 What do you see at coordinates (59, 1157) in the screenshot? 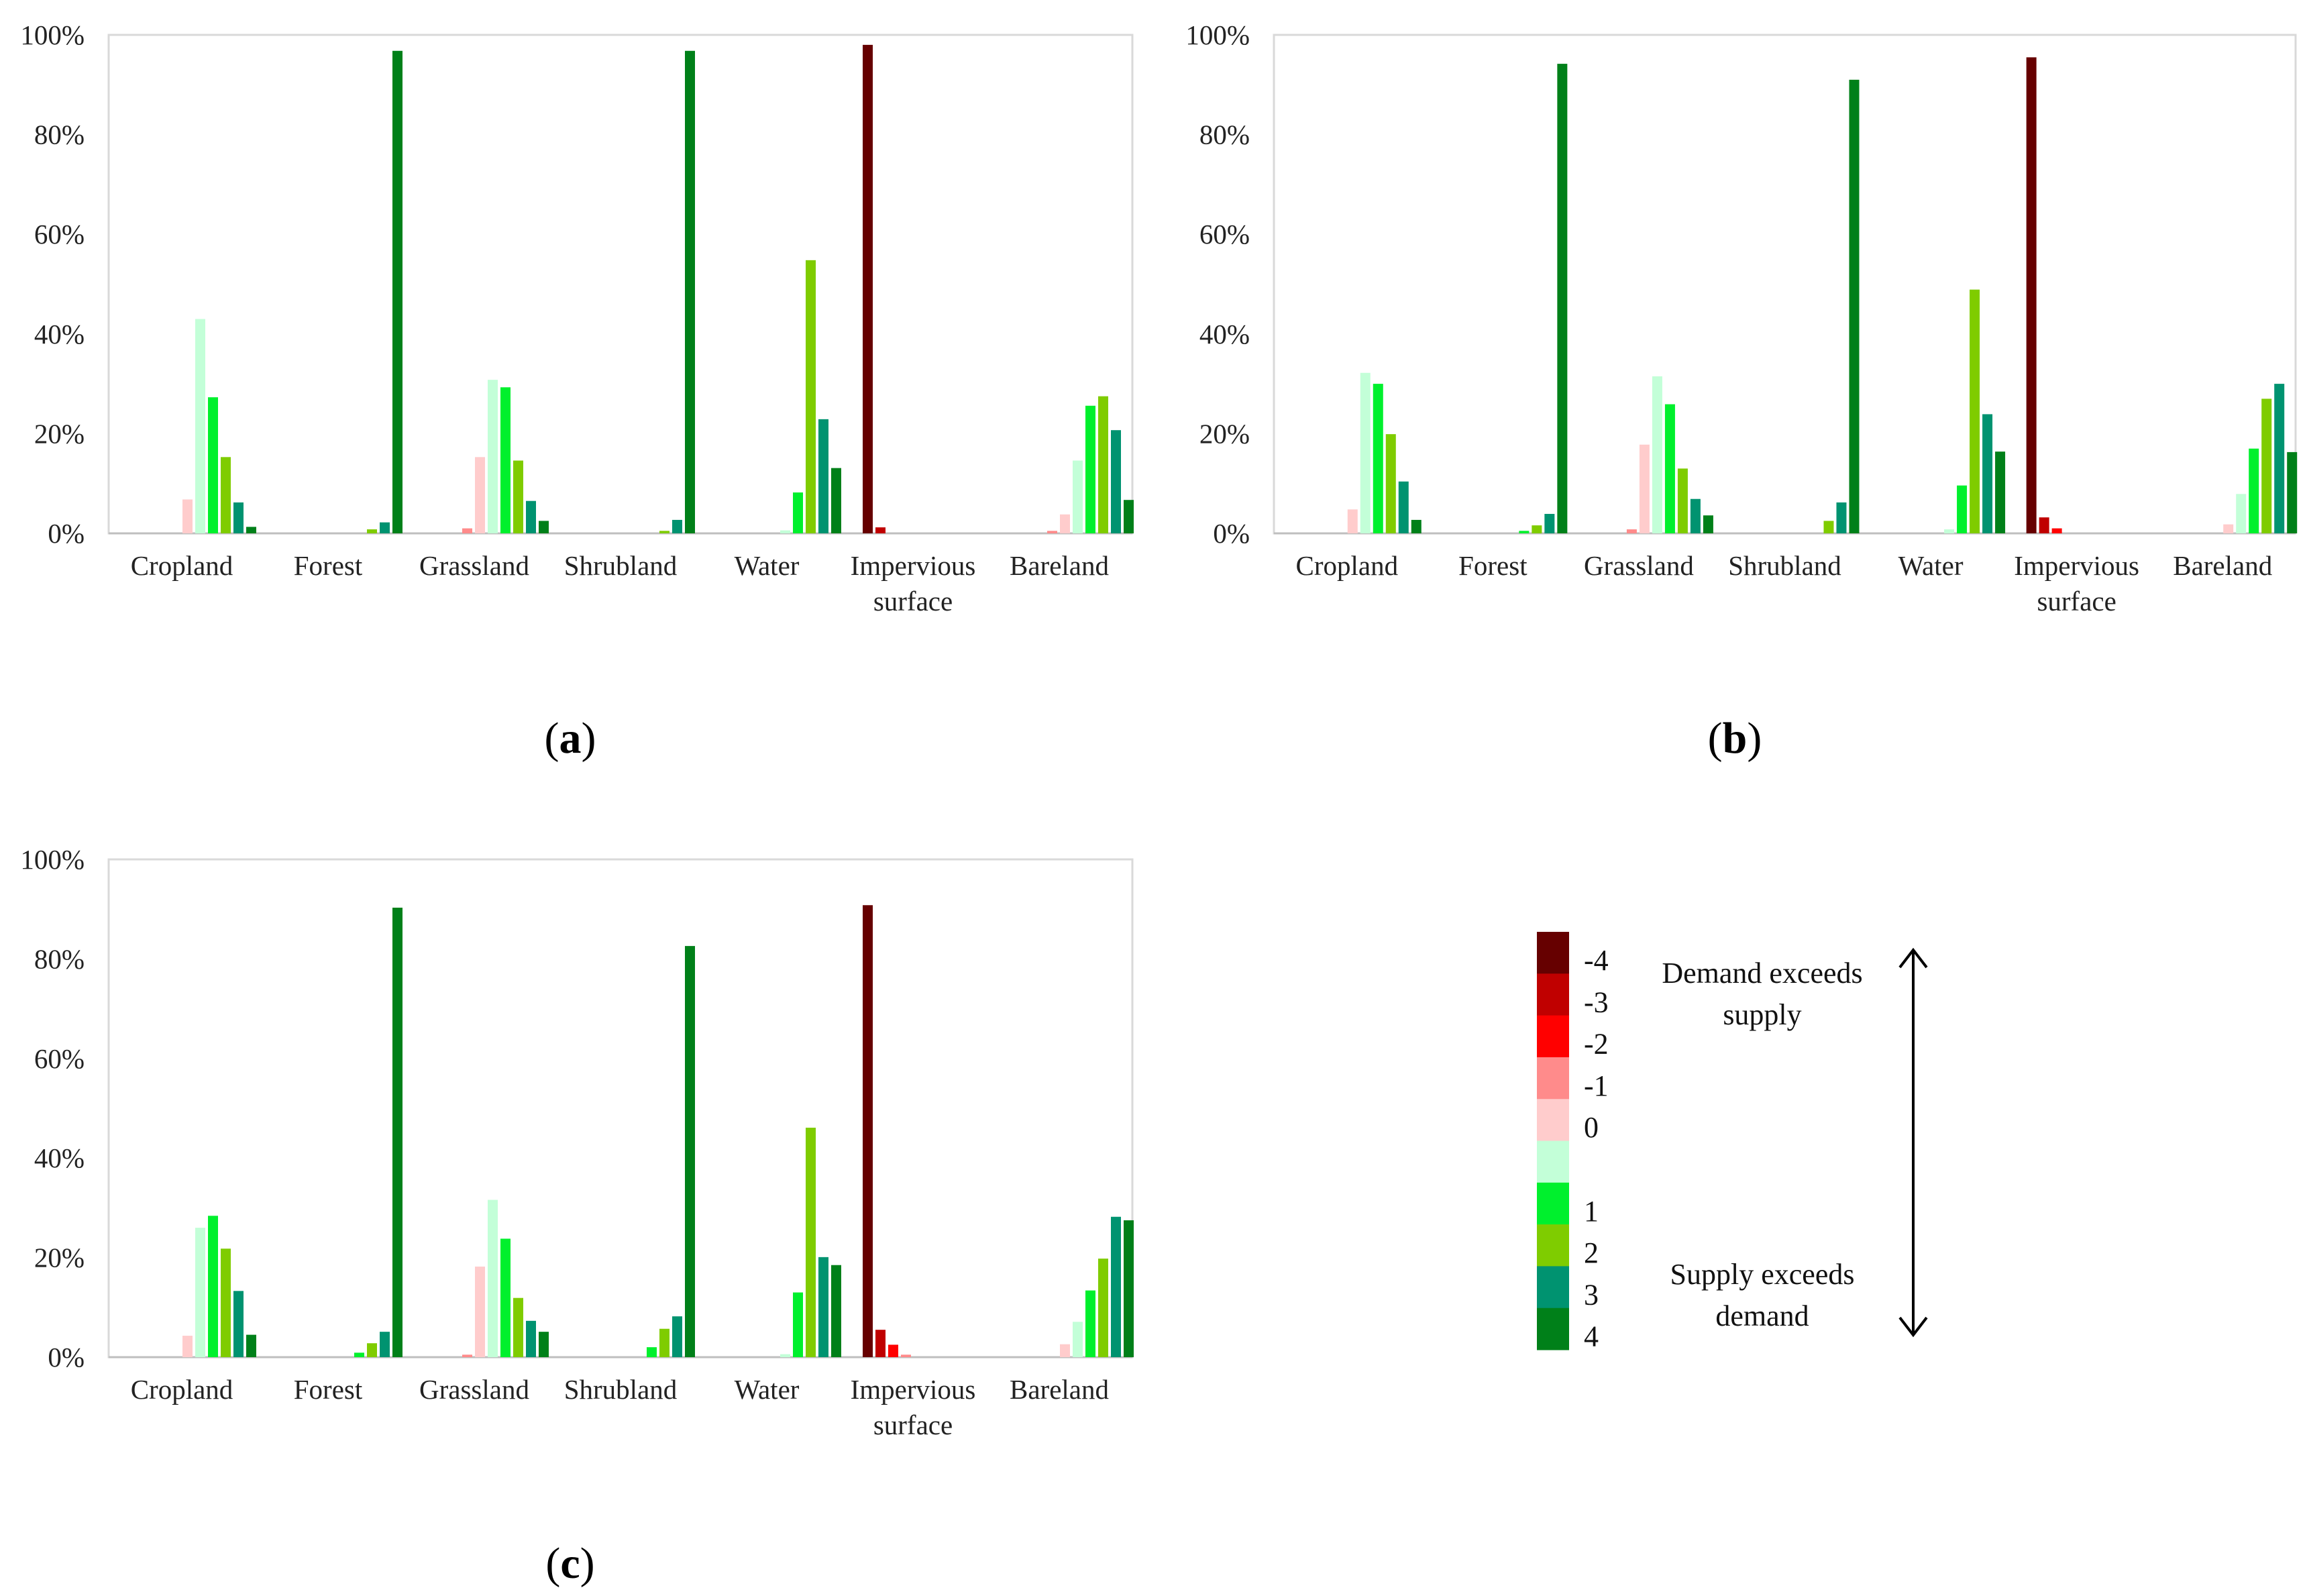
I see `y-tick-label: 40%` at bounding box center [59, 1157].